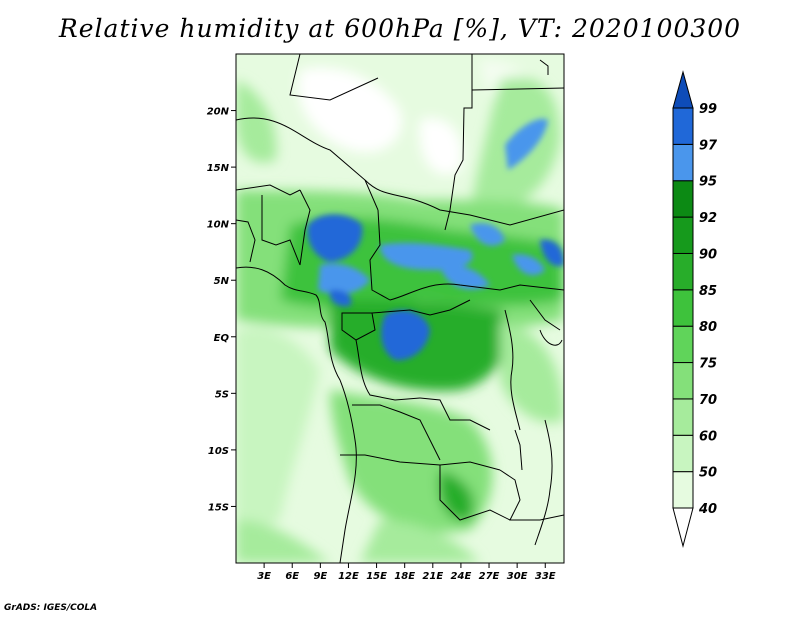  What do you see at coordinates (348, 576) in the screenshot?
I see `lon-tick-label: 12E` at bounding box center [348, 576].